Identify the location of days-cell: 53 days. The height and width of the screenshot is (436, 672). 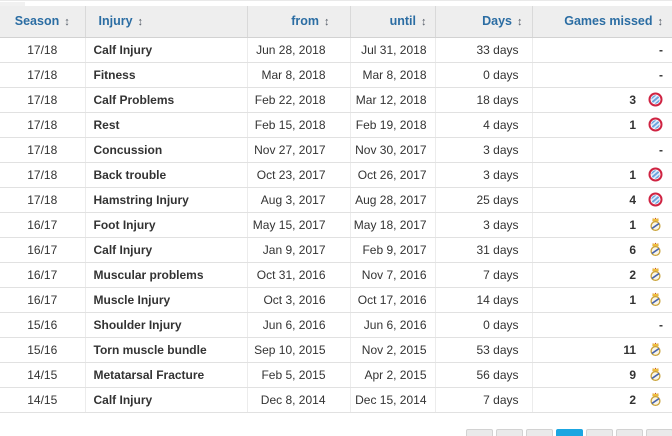
(483, 350).